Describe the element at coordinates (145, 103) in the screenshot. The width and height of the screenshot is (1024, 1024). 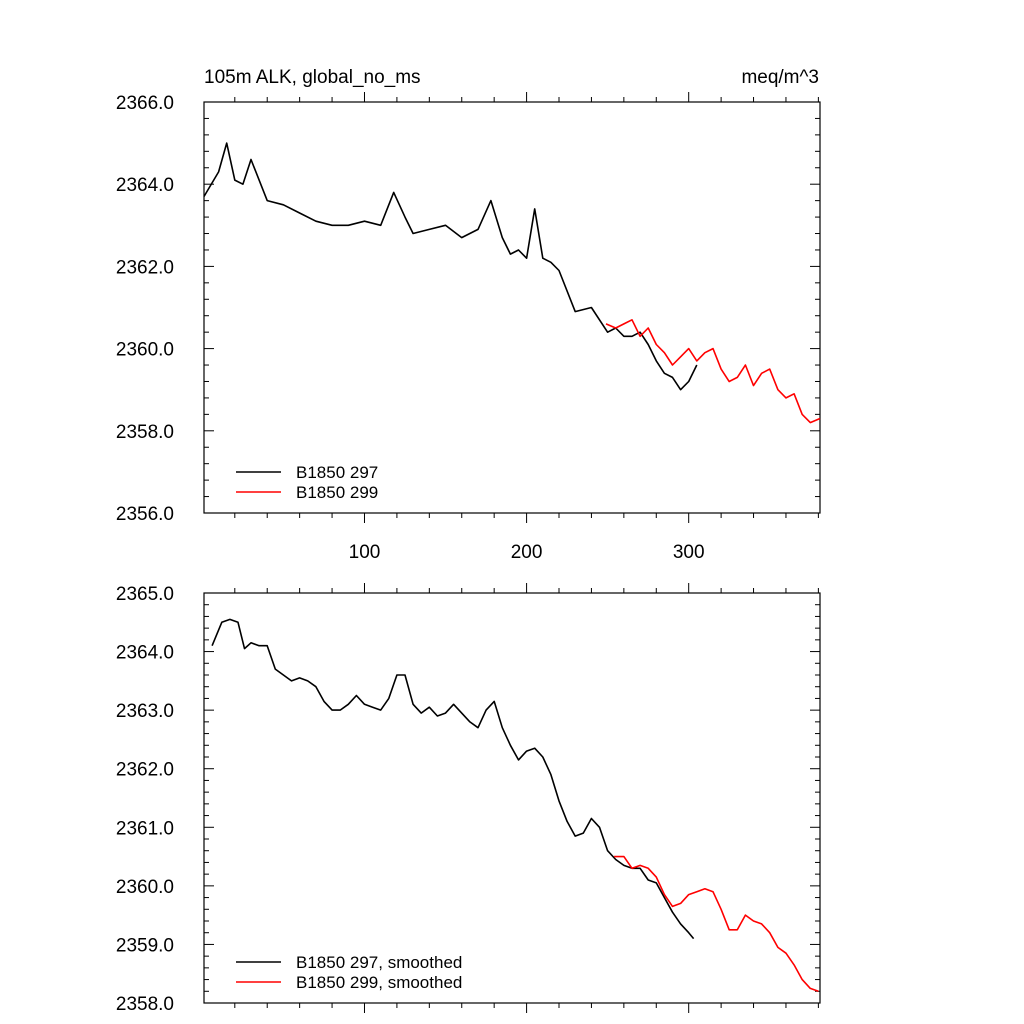
I see `y-tick-label: 2366.0` at that location.